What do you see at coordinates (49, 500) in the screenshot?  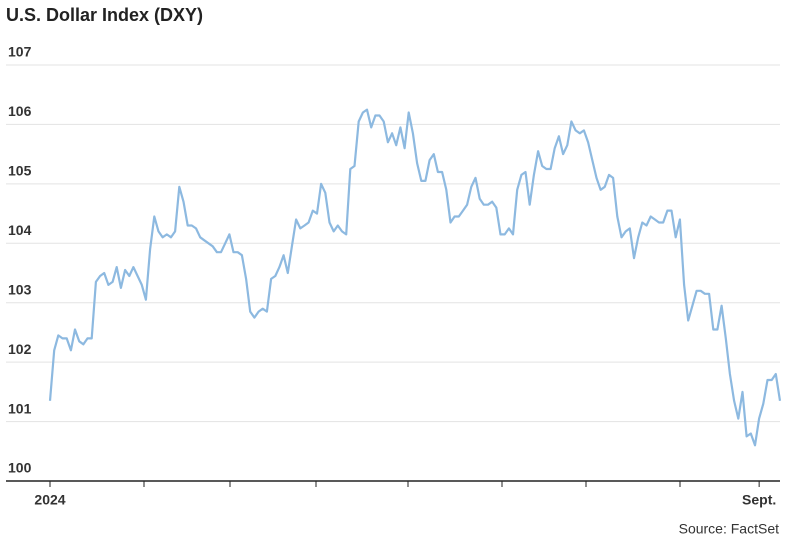 I see `x-tick-label: 2024` at bounding box center [49, 500].